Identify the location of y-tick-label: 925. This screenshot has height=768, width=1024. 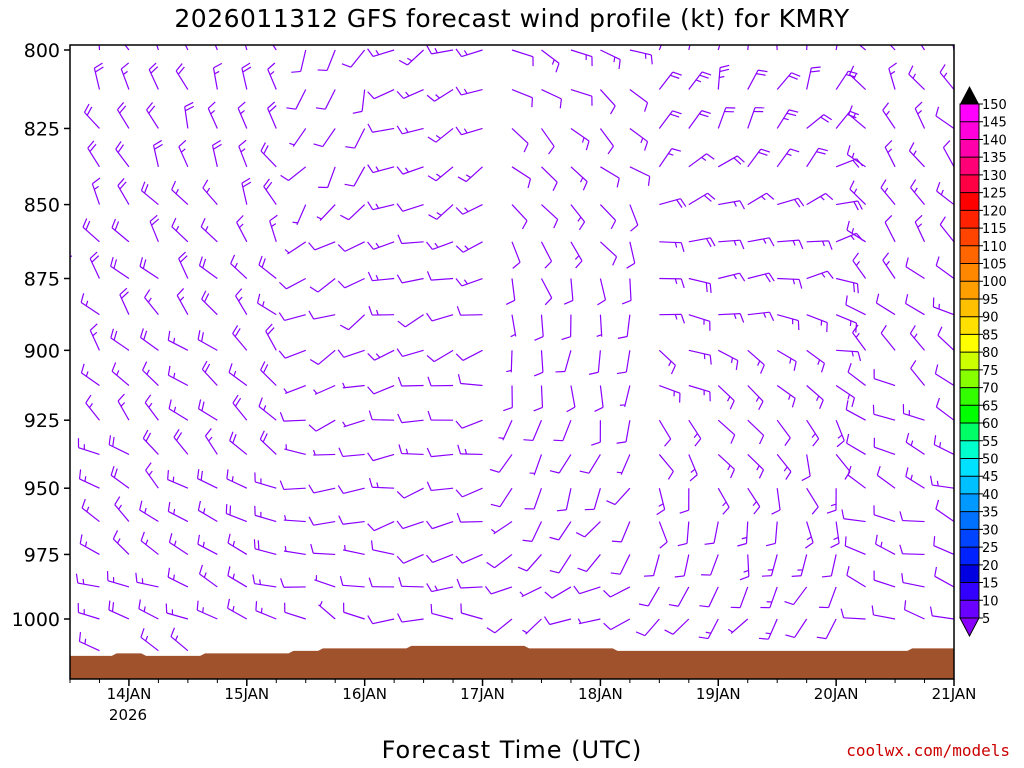
(42, 421).